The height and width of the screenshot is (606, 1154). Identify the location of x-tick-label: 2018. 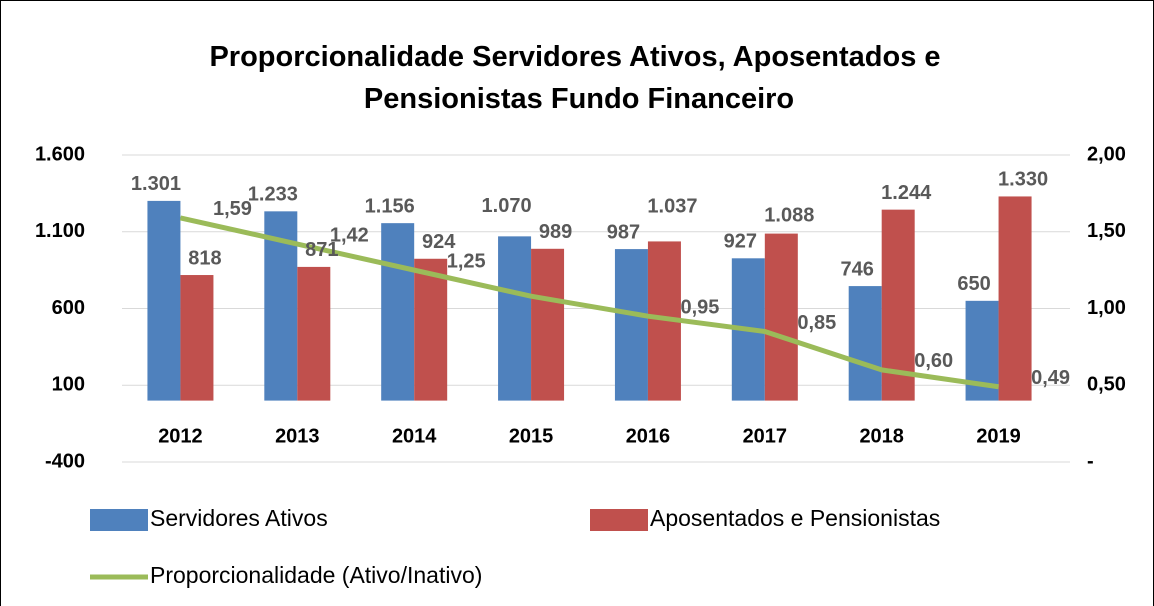
(881, 436).